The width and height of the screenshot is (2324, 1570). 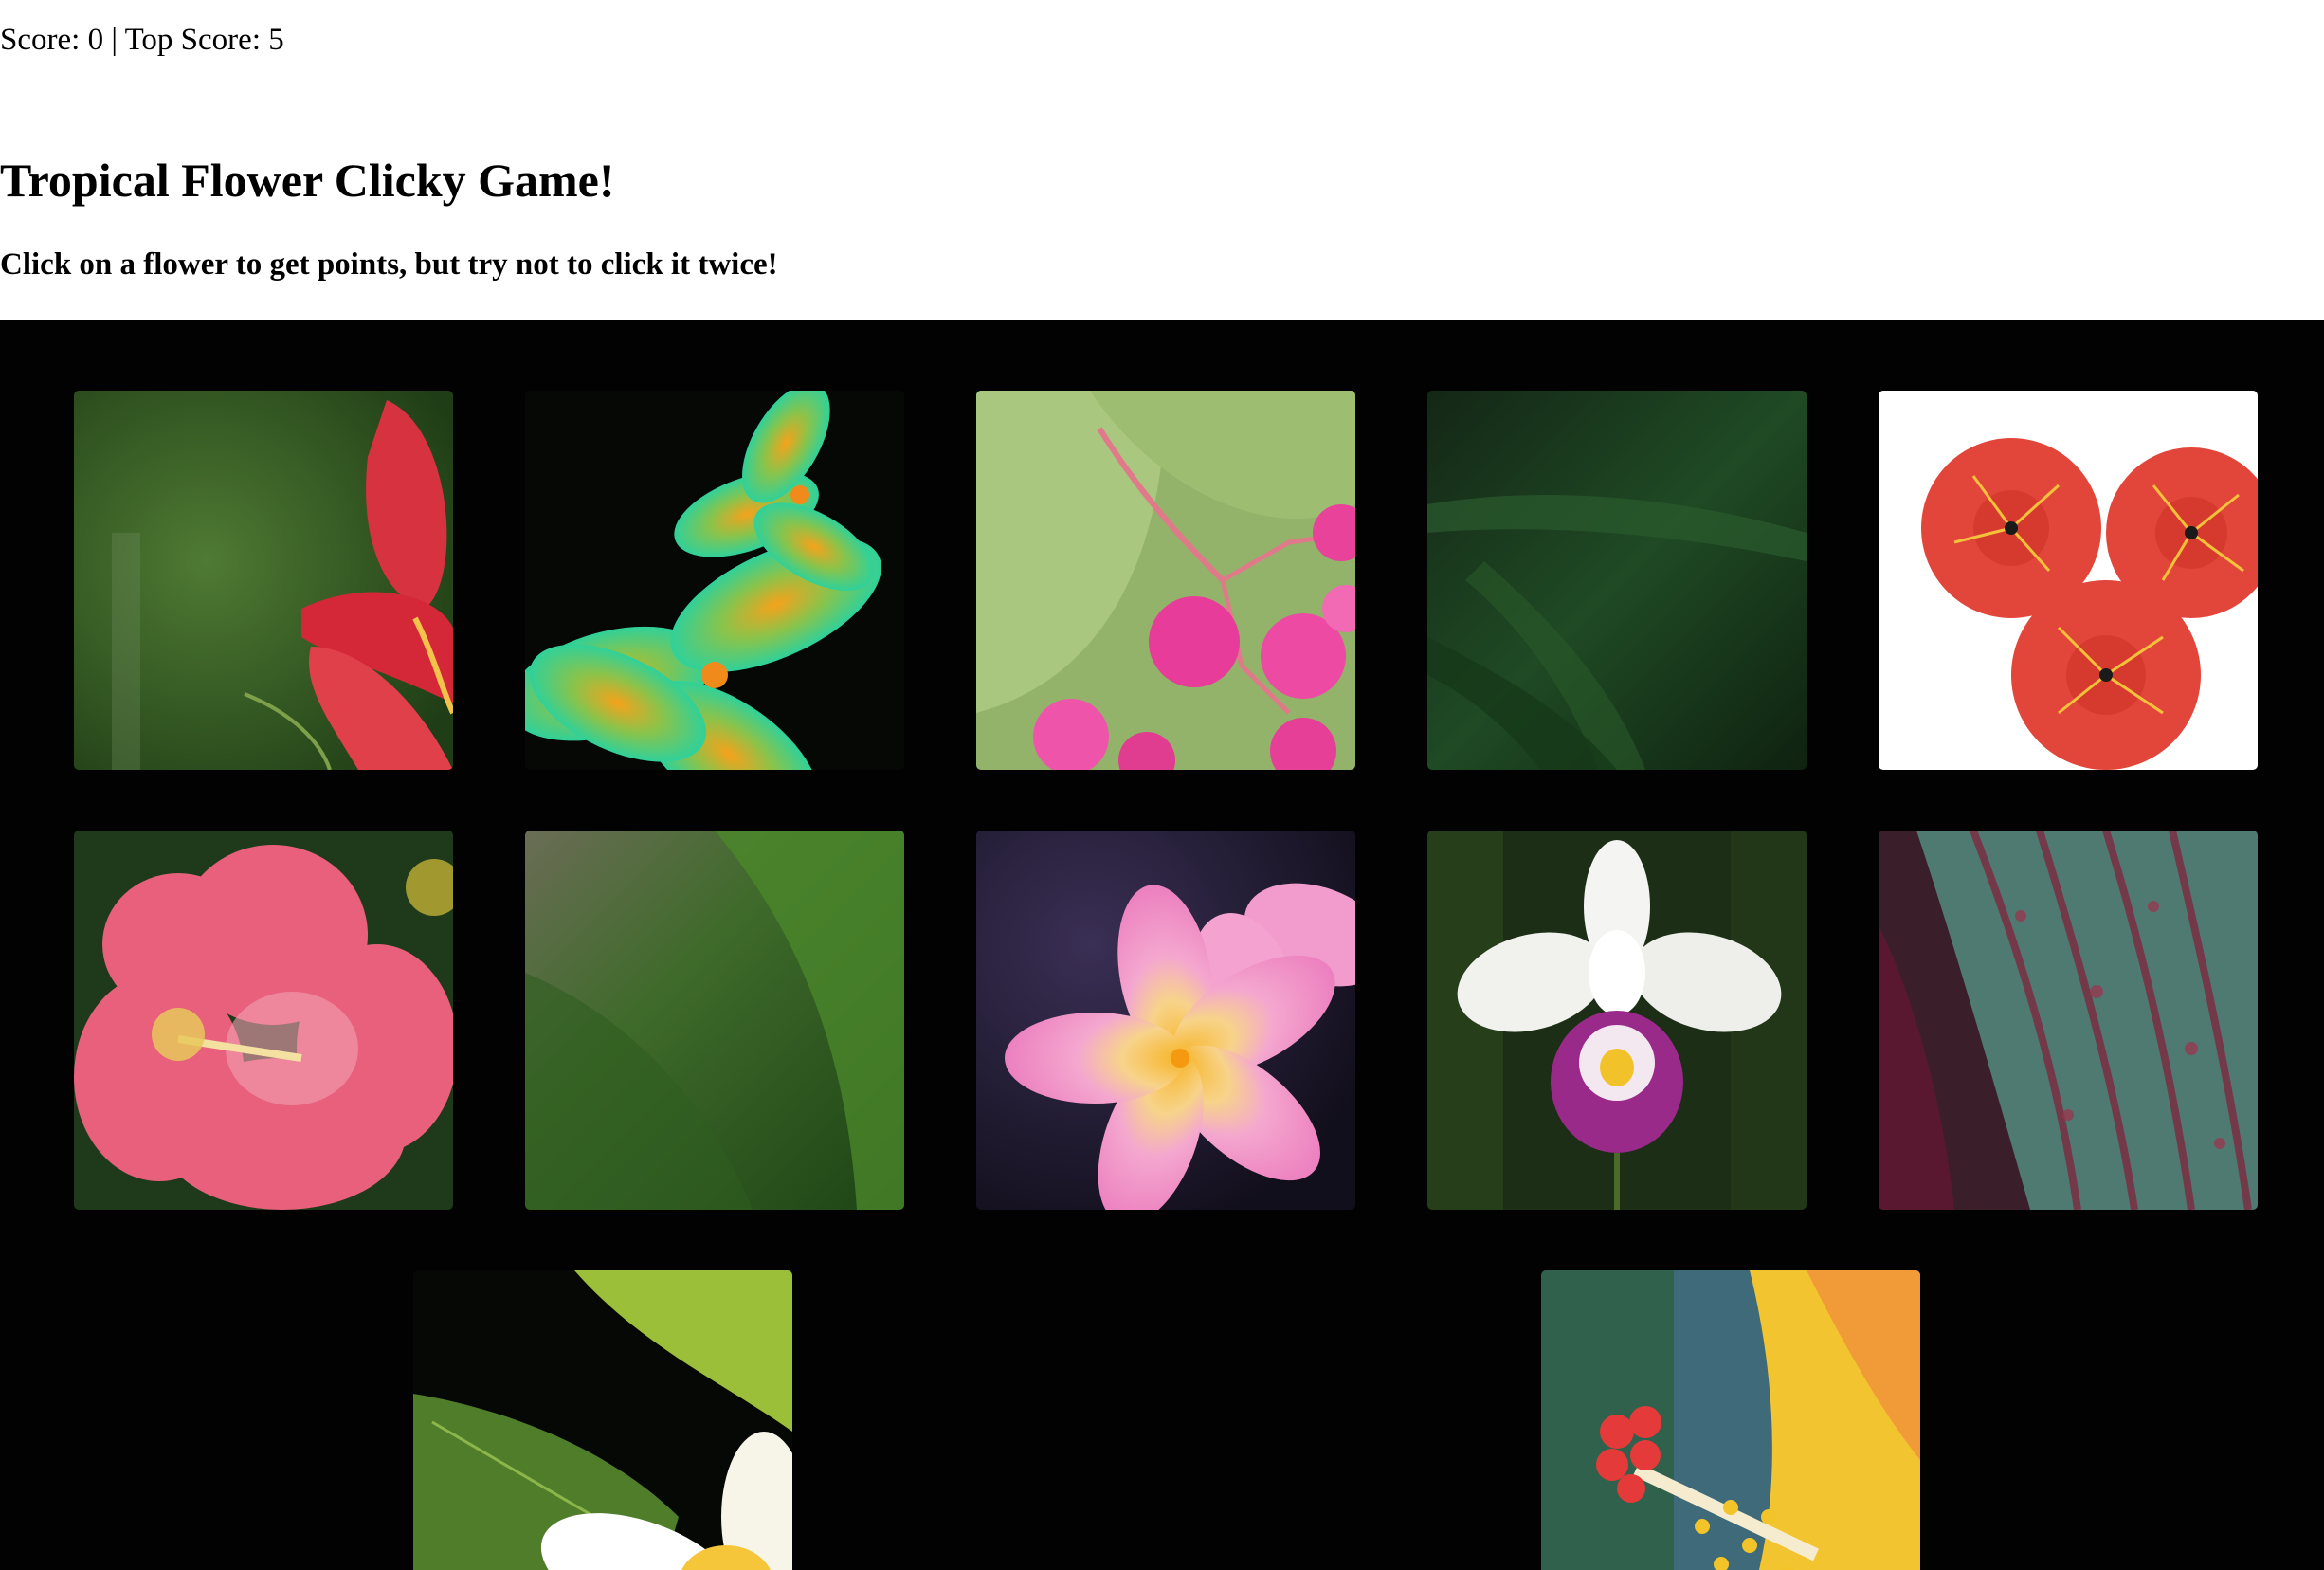 I want to click on flower-card-red-hibiscus-trio, so click(x=2068, y=580).